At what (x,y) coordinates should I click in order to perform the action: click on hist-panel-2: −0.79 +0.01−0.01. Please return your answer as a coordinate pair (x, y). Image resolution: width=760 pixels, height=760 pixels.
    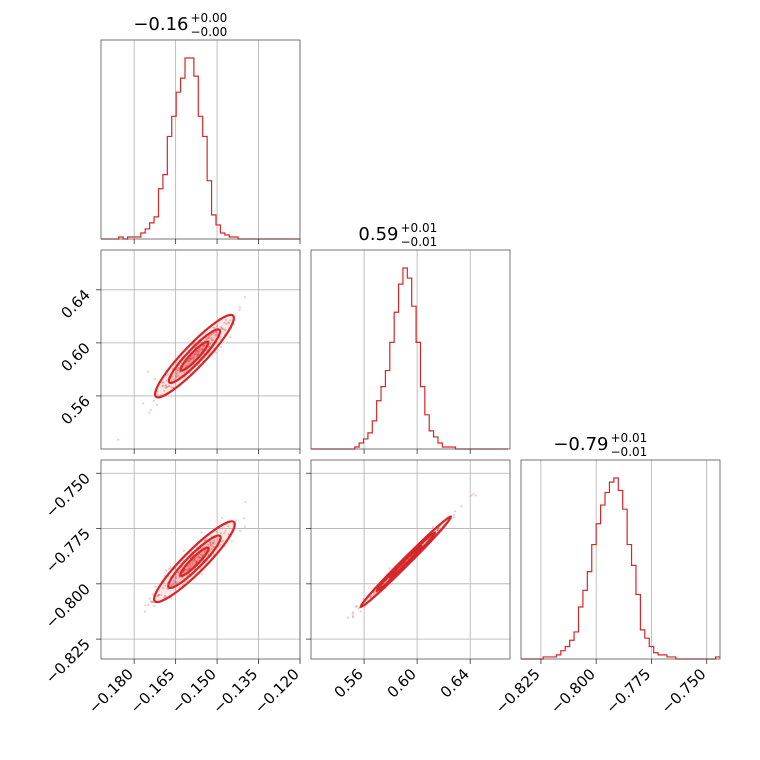
    Looking at the image, I should click on (620, 545).